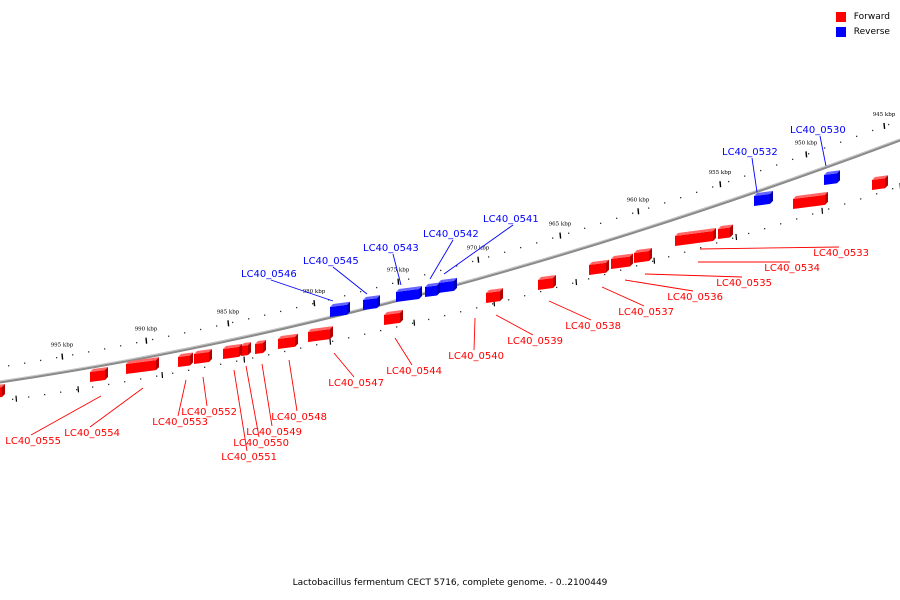 Image resolution: width=900 pixels, height=600 pixels. I want to click on gene-label-lc40_0541: LC40_0541, so click(511, 219).